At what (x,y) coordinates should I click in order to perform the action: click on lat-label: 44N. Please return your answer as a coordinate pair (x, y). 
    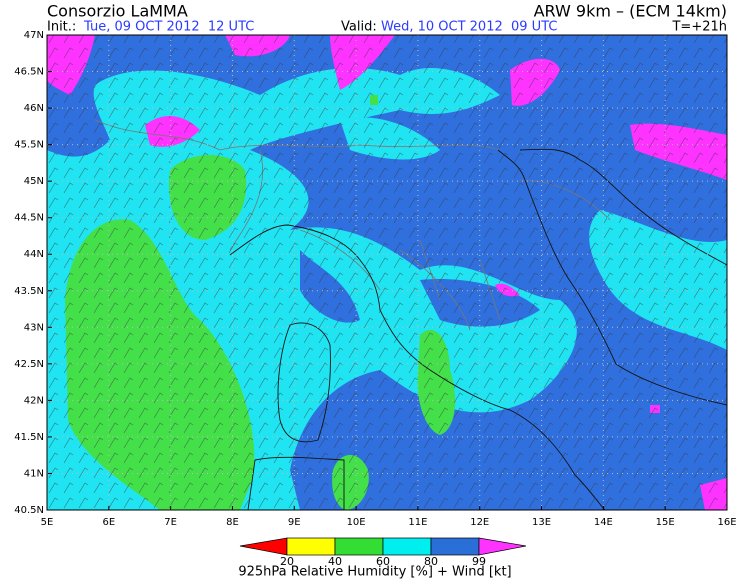
    Looking at the image, I should click on (34, 254).